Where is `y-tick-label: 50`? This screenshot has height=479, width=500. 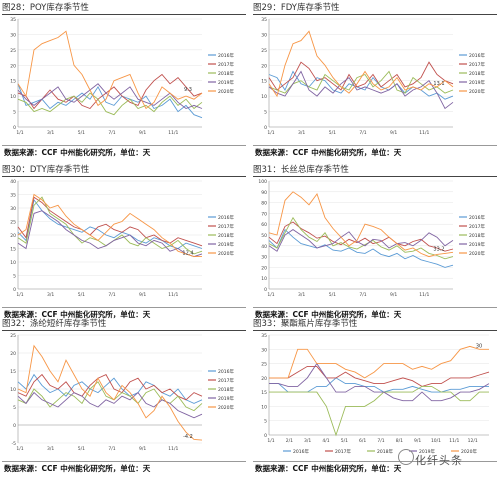
y-tick-label: 50 is located at coordinates (264, 236).